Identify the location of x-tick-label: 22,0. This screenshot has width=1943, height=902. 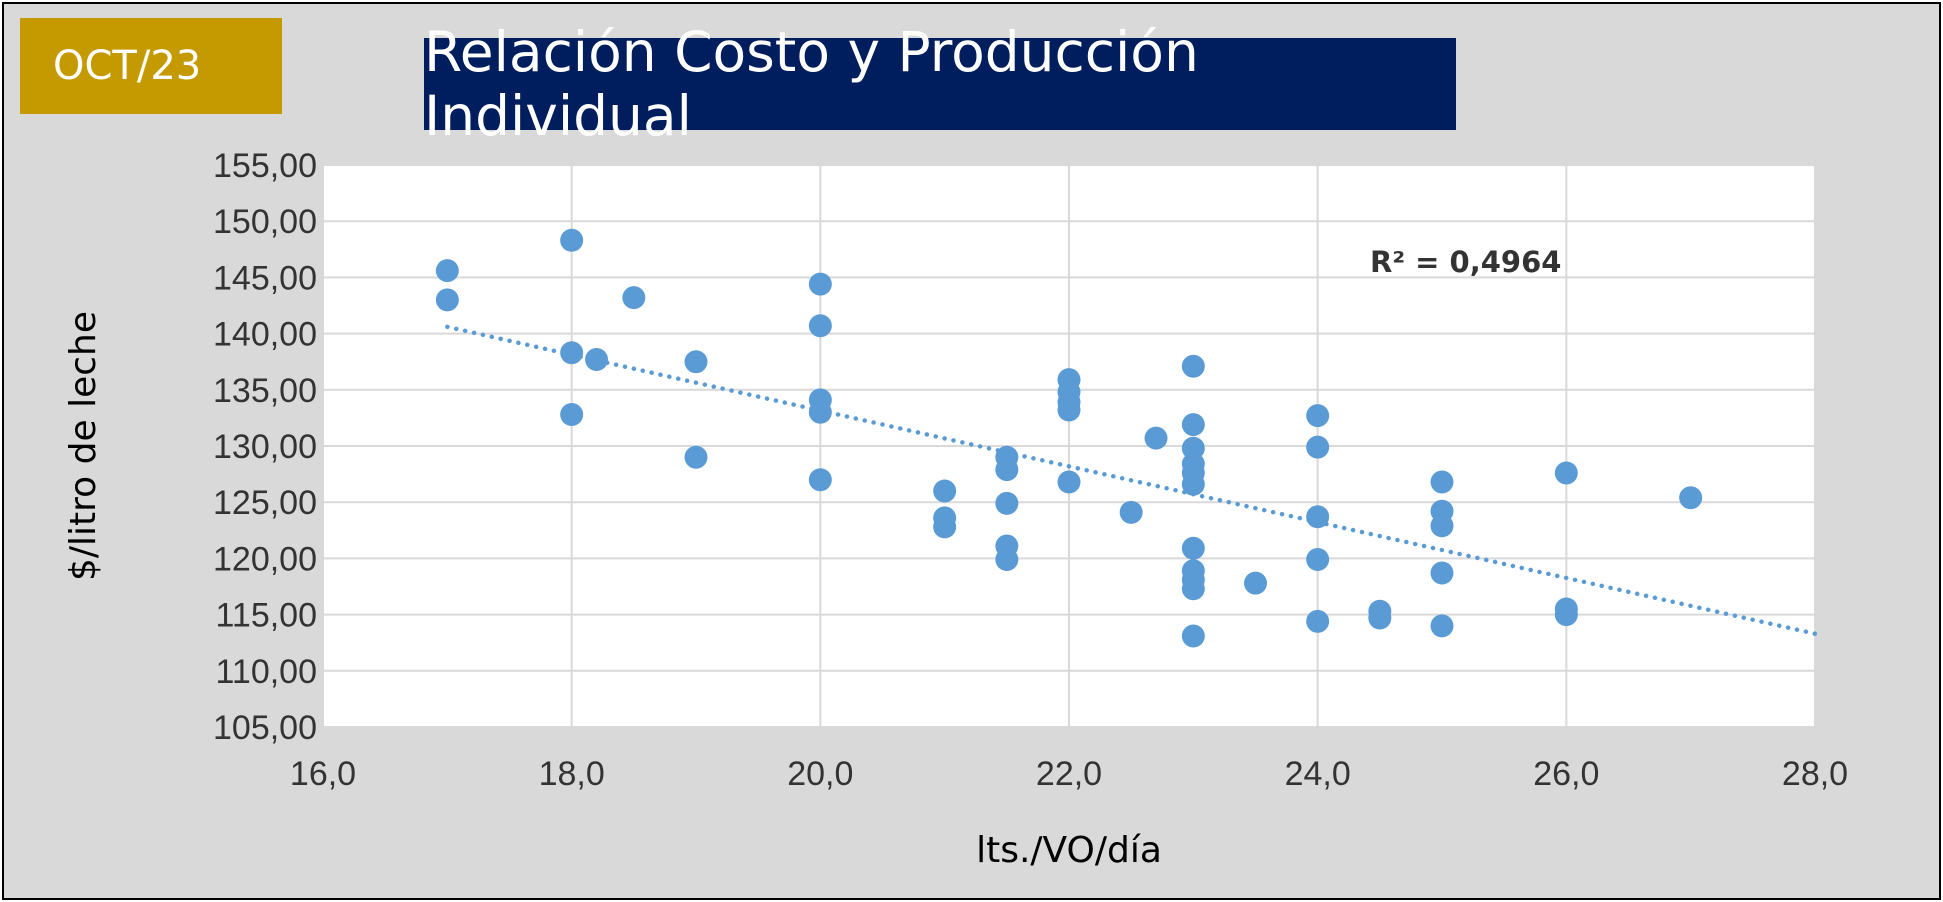
(1069, 774).